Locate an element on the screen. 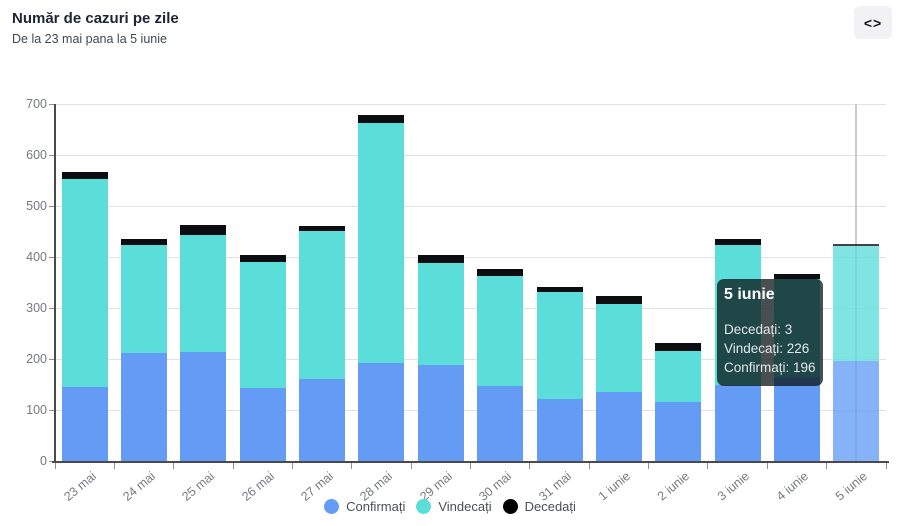 The width and height of the screenshot is (900, 526). y-axis-label-600: 600 is located at coordinates (36, 155).